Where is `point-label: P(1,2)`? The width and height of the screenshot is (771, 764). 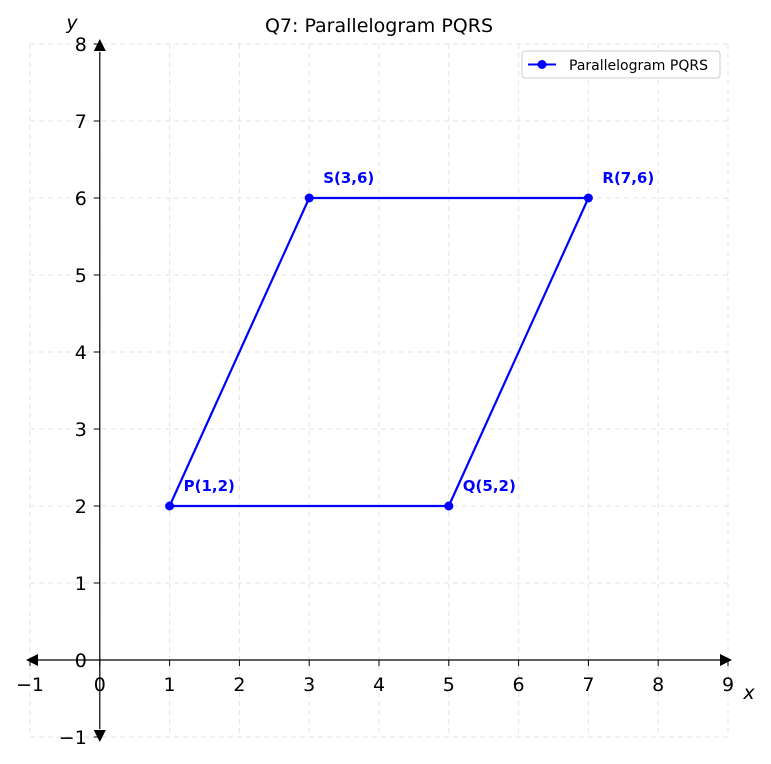 point-label: P(1,2) is located at coordinates (209, 486).